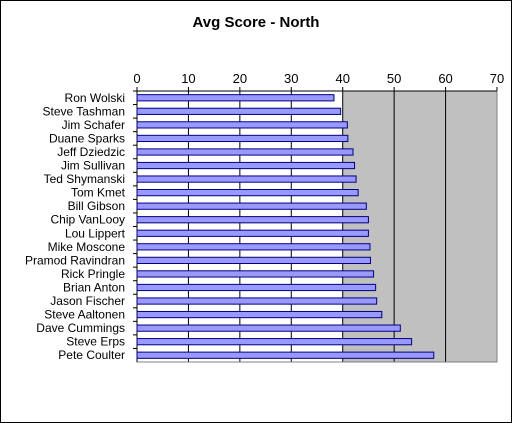 This screenshot has width=512, height=423. Describe the element at coordinates (95, 342) in the screenshot. I see `category-label: Steve Erps` at that location.